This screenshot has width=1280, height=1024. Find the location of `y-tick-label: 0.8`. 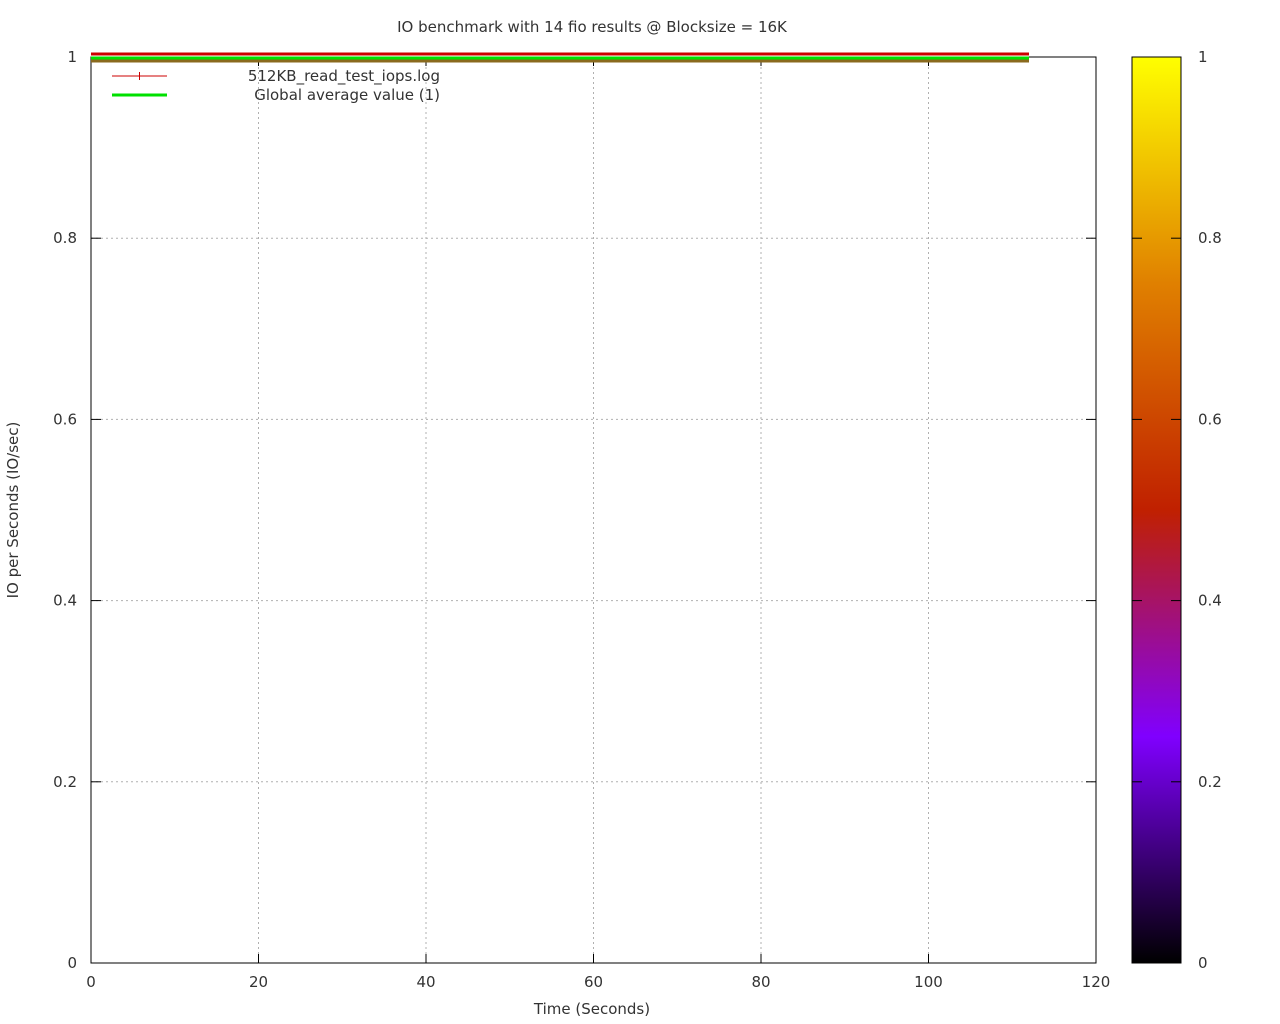

y-tick-label: 0.8 is located at coordinates (65, 238).